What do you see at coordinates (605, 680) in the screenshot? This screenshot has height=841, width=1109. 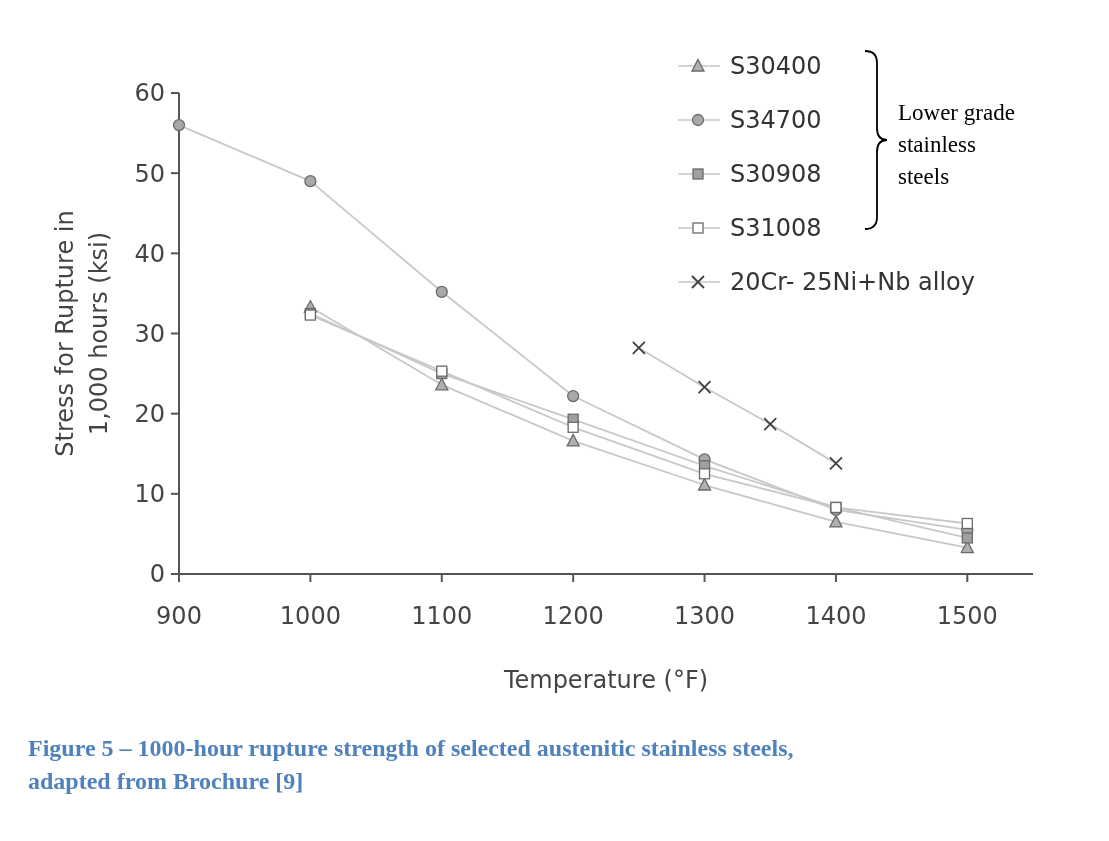 I see `x-axis-title: Temperature (°F)` at bounding box center [605, 680].